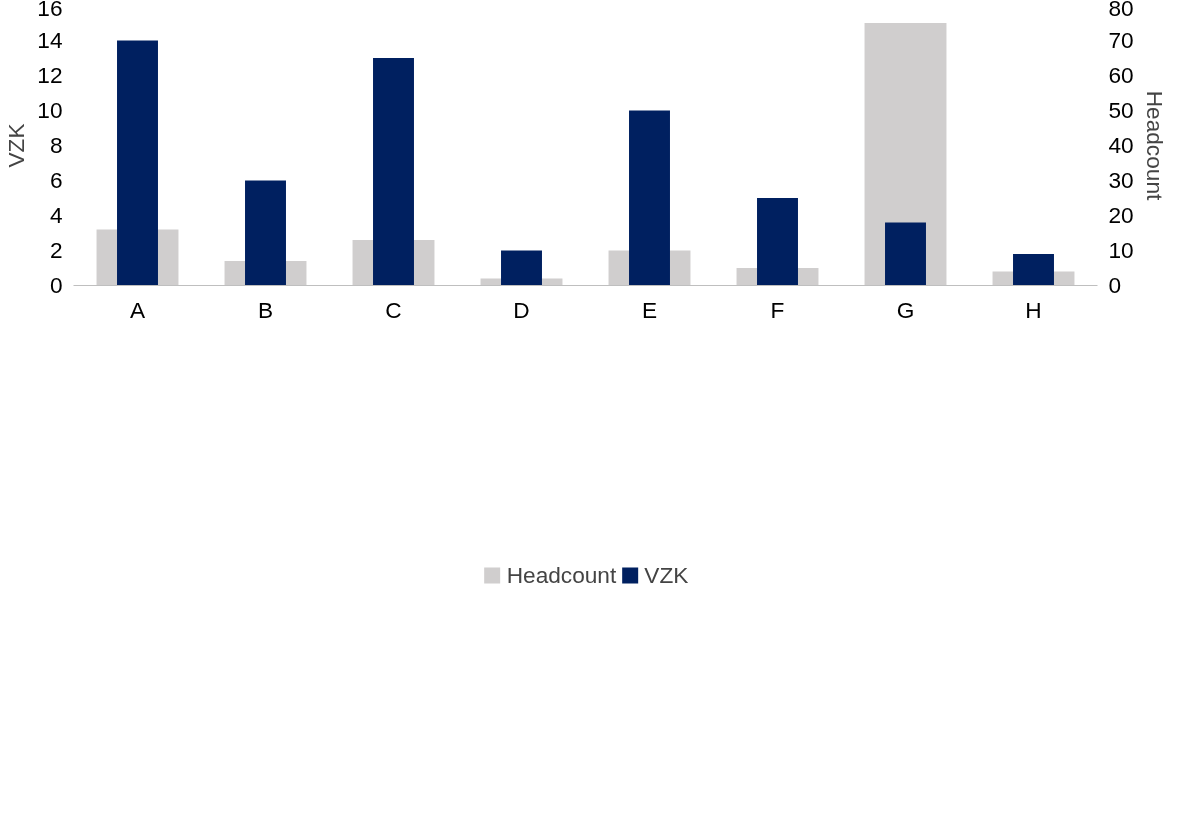 The width and height of the screenshot is (1182, 835). I want to click on y2-tick-label: 20, so click(1121, 215).